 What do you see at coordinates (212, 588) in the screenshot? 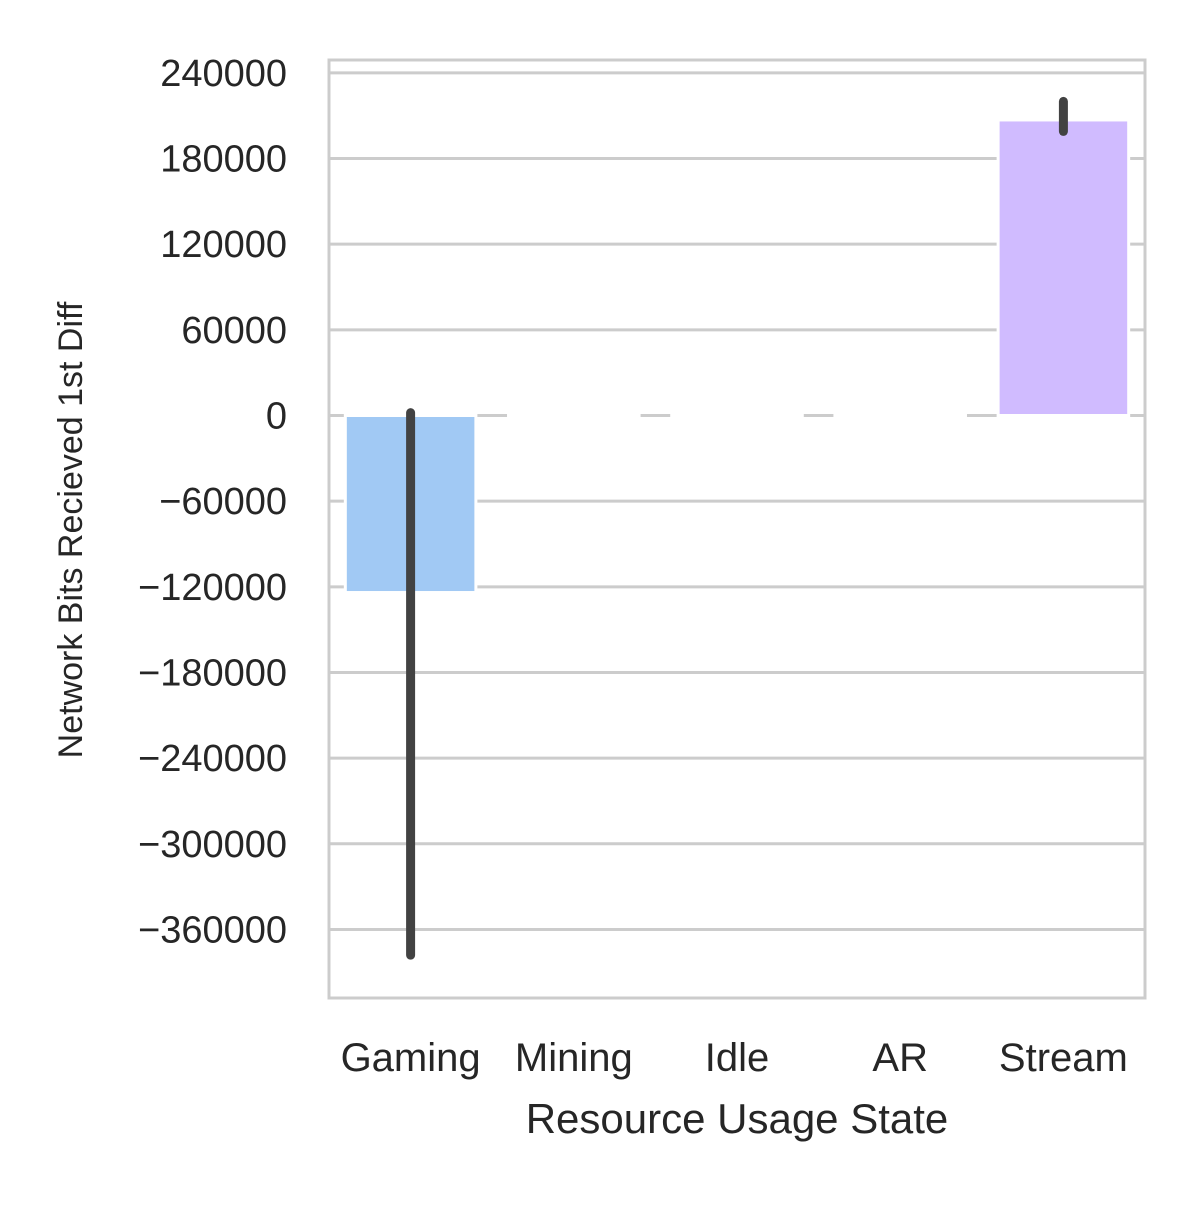
I see `y-tick-label: −120000` at bounding box center [212, 588].